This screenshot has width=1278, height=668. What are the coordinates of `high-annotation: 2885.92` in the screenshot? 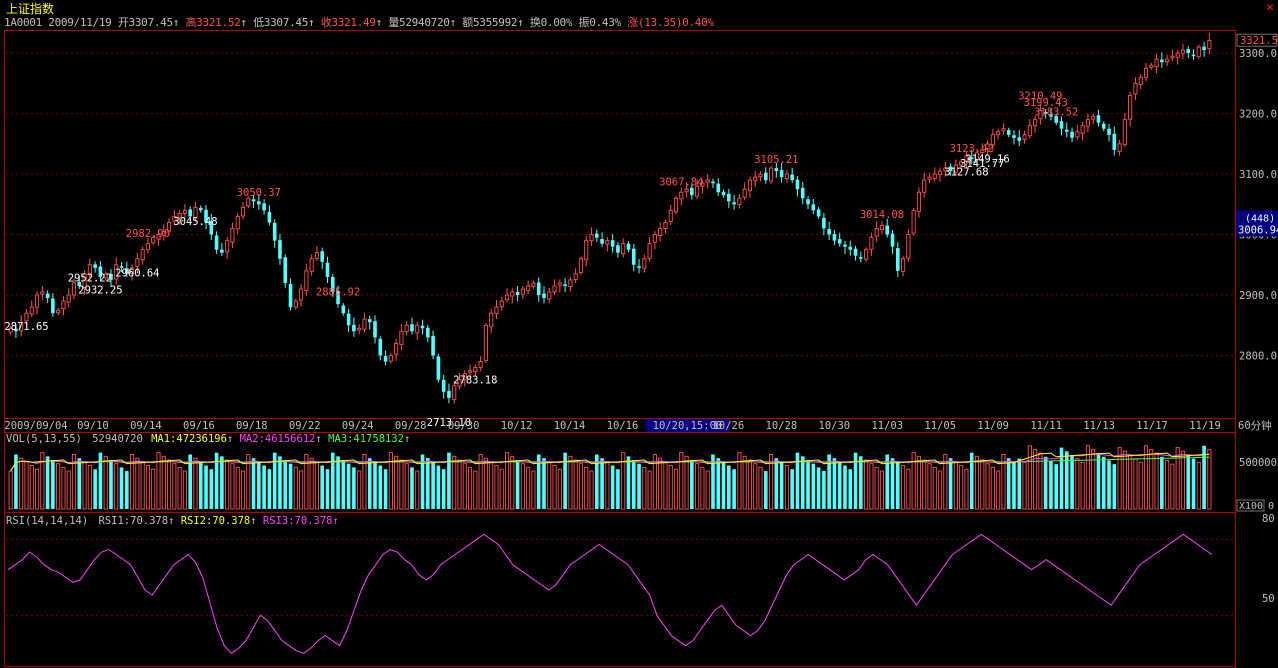 It's located at (338, 293).